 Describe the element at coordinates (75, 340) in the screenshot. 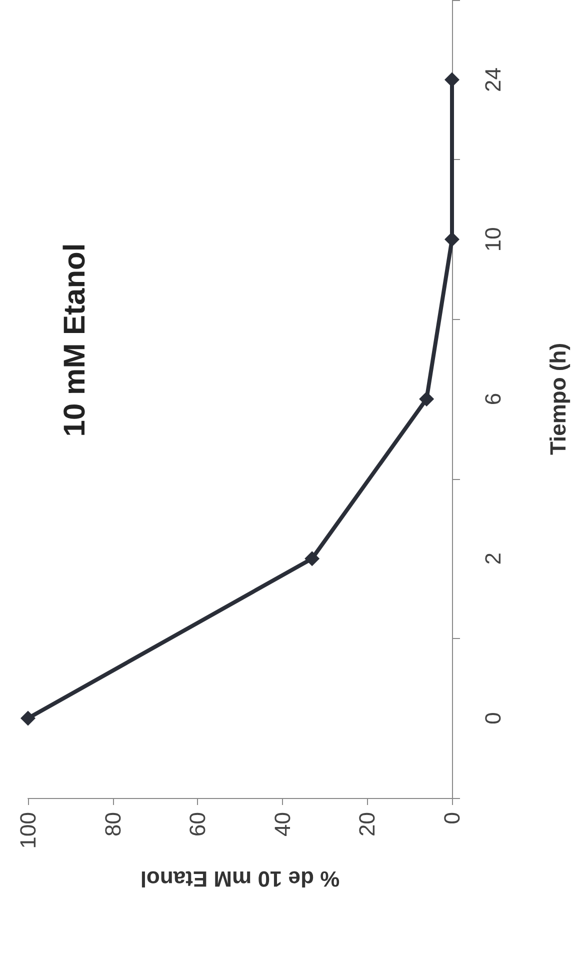

I see `text: 10 mM Etanol` at that location.